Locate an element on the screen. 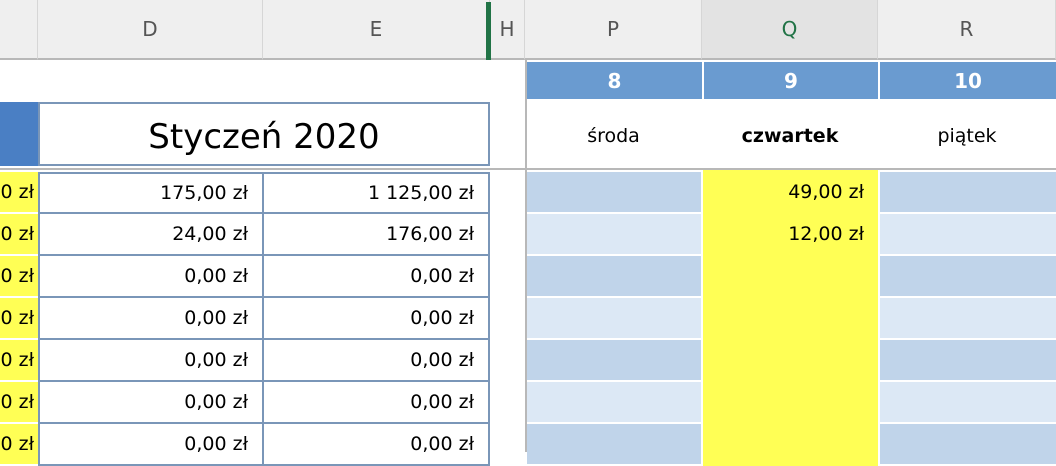  day-number: 8 is located at coordinates (614, 80).